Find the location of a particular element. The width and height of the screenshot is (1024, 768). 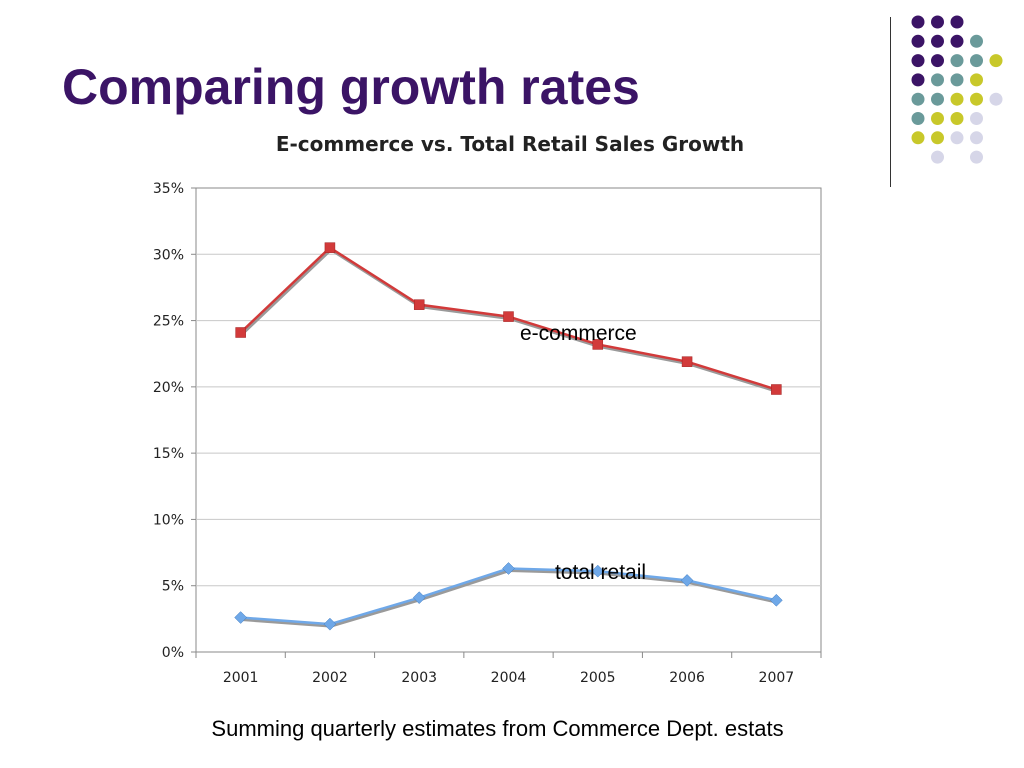

x-tick-label: 2005 is located at coordinates (598, 678).